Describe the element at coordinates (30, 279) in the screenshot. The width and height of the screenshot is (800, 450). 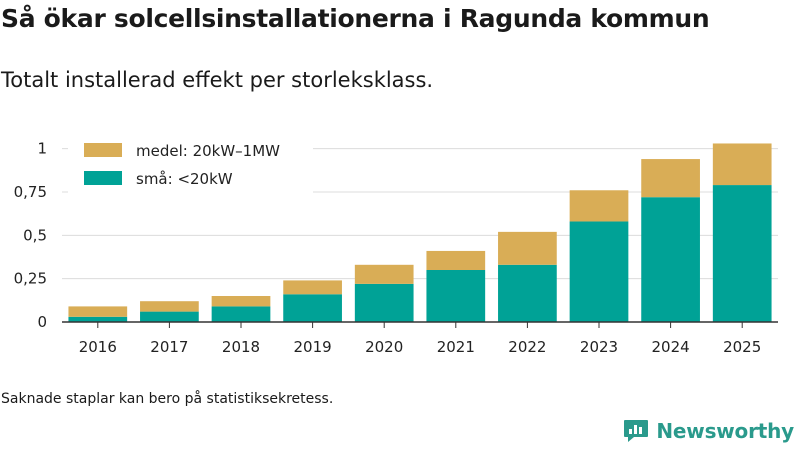
I see `y-tick-label: 0,25` at that location.